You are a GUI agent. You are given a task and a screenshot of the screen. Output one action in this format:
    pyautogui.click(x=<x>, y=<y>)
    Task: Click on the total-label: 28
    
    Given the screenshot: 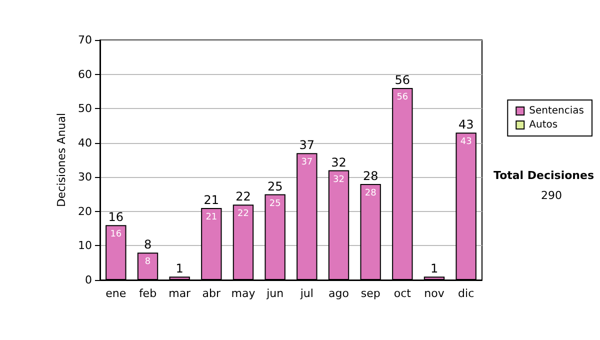 What is the action you would take?
    pyautogui.click(x=370, y=176)
    